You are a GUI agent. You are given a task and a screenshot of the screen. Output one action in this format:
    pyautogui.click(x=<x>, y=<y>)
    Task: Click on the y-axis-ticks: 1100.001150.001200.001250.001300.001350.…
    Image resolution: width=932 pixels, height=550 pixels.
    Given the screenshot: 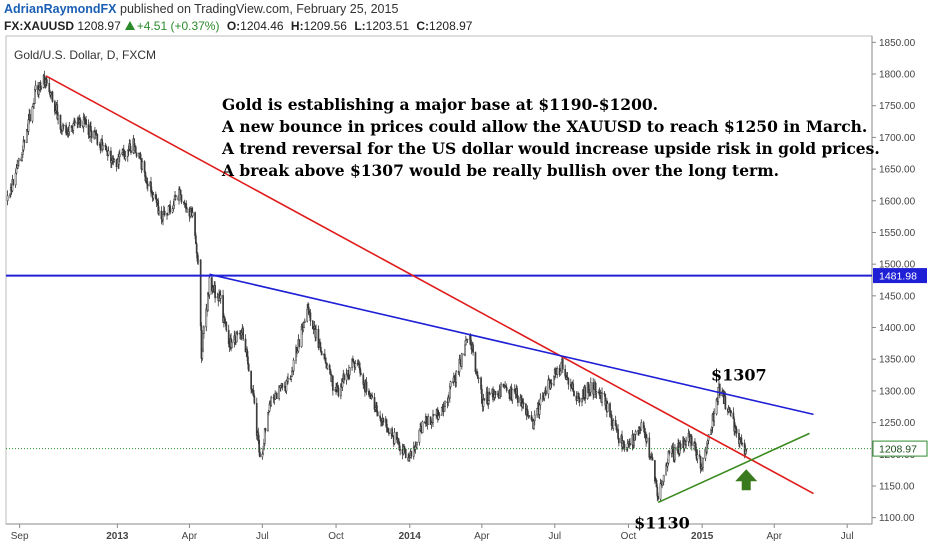 What is the action you would take?
    pyautogui.click(x=894, y=281)
    